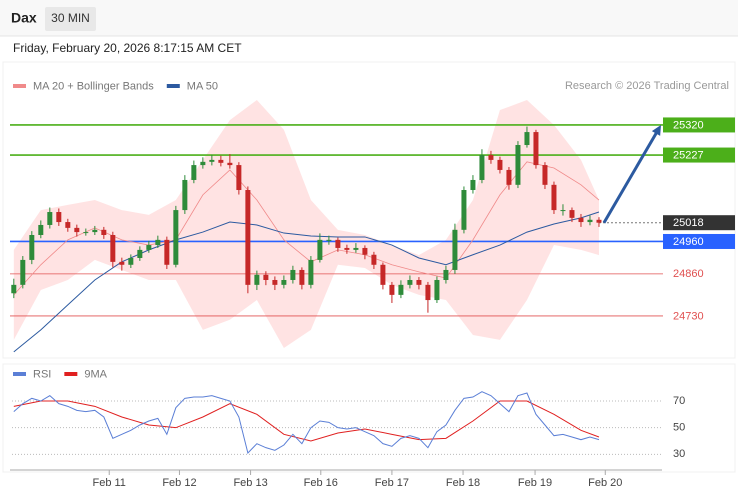  Describe the element at coordinates (630, 177) in the screenshot. I see `projection-arrow` at that location.